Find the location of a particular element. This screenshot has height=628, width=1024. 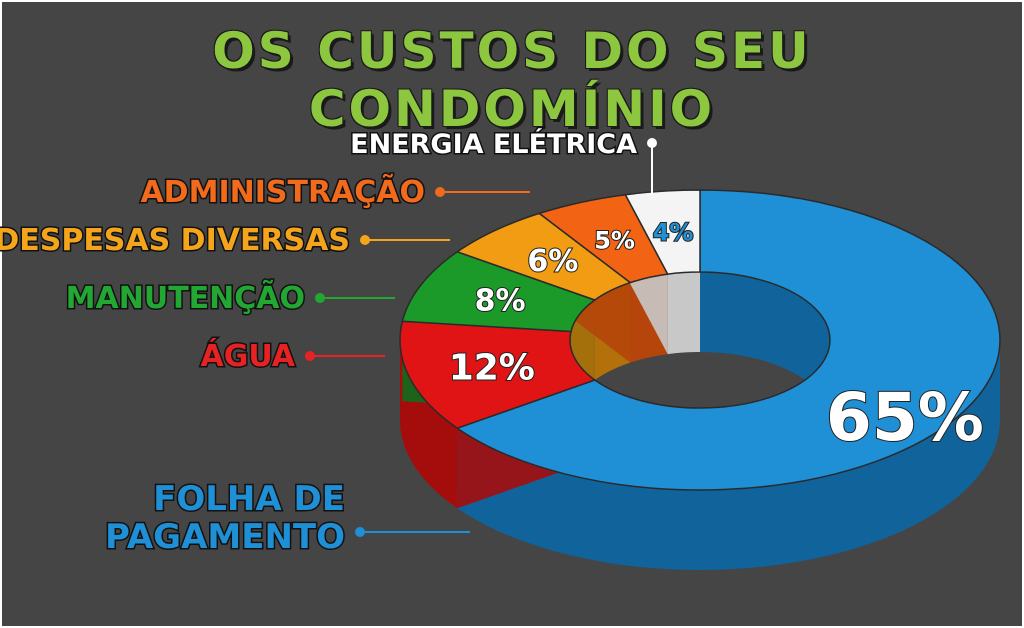

slice-value-label: 4% is located at coordinates (673, 232).